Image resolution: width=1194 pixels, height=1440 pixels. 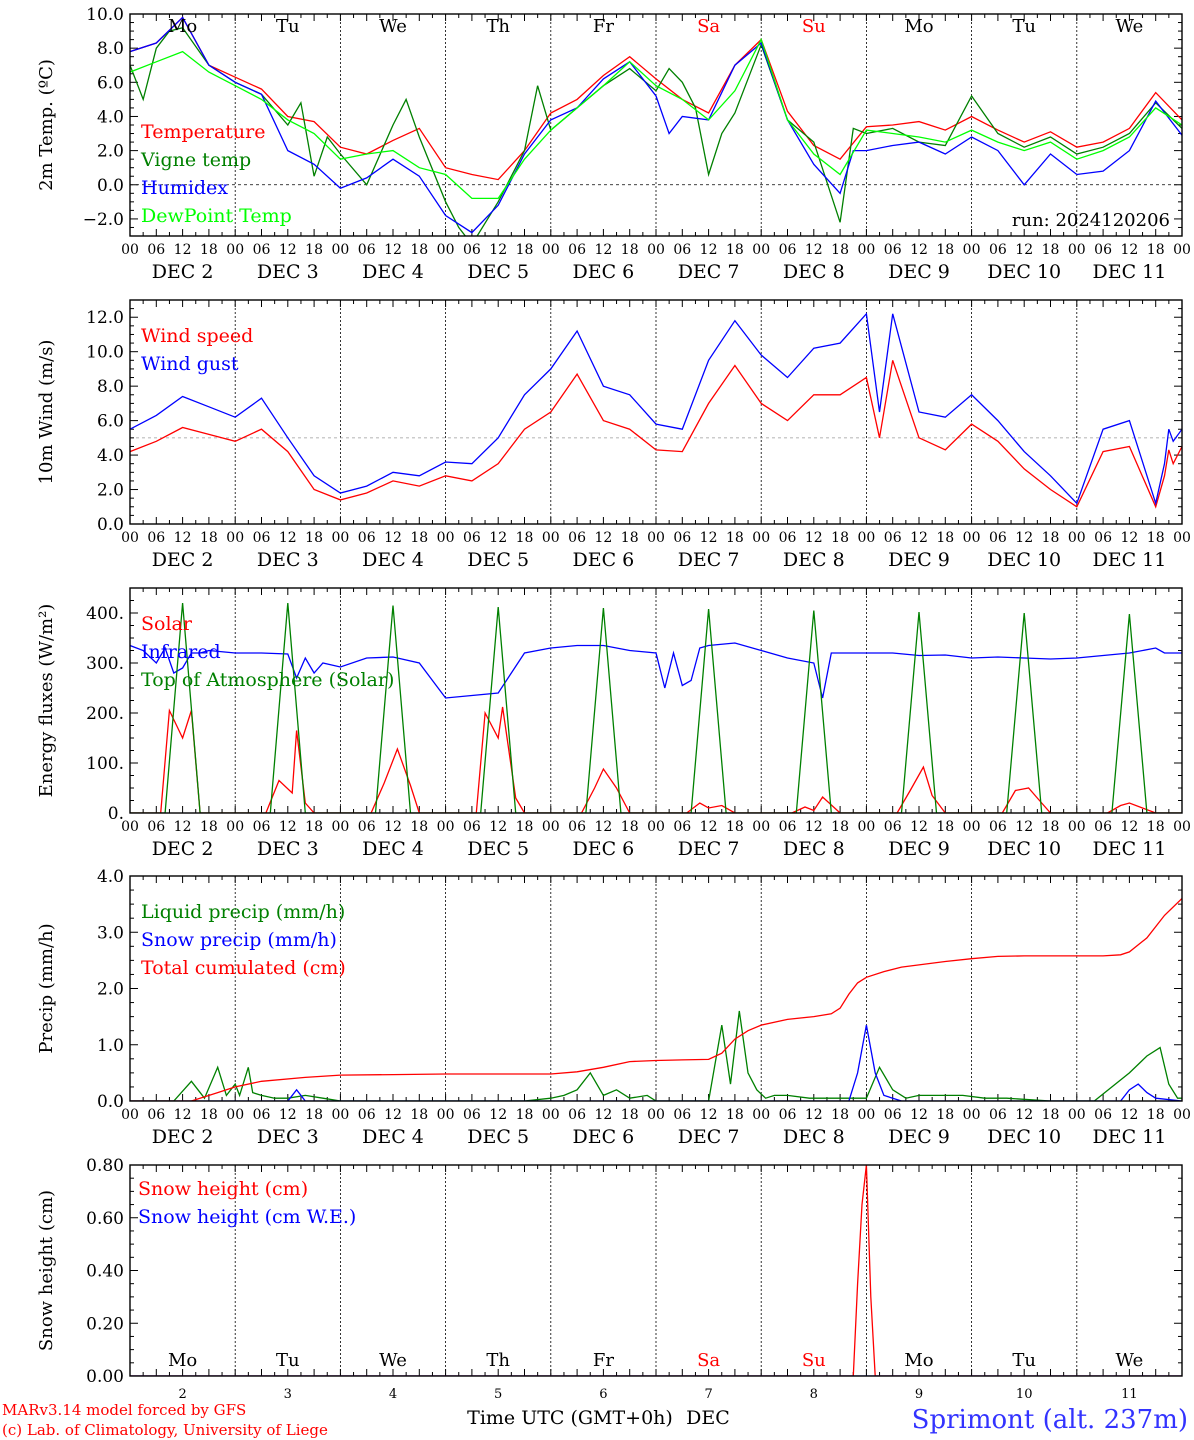 What do you see at coordinates (1129, 1394) in the screenshot?
I see `day-number-label: 11` at bounding box center [1129, 1394].